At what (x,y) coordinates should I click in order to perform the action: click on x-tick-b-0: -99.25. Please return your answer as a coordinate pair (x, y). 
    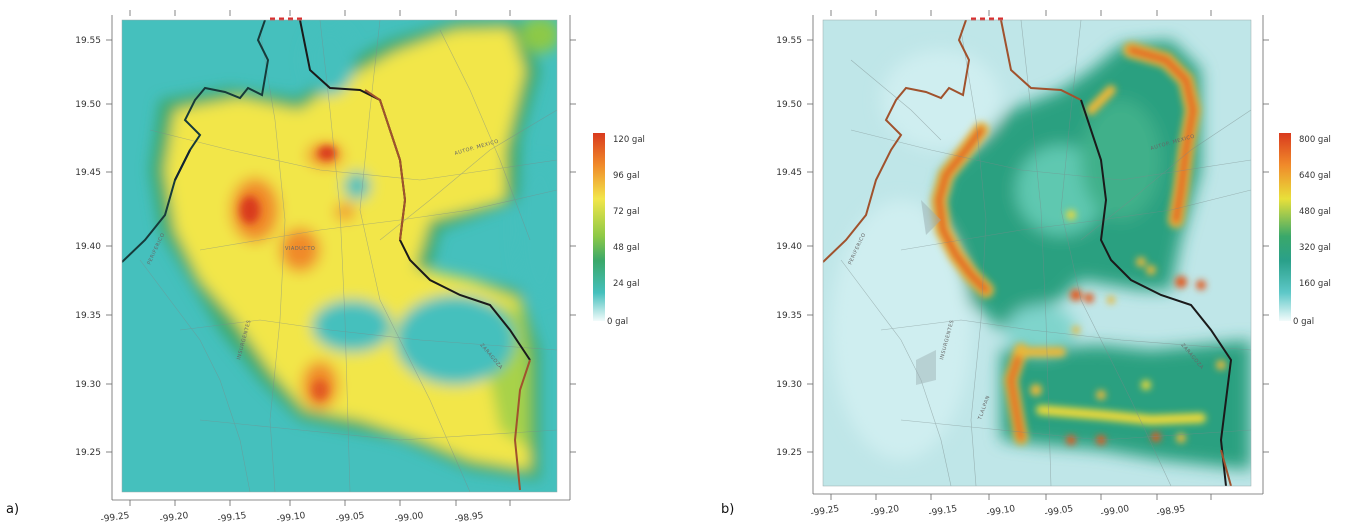
    Looking at the image, I should click on (825, 511).